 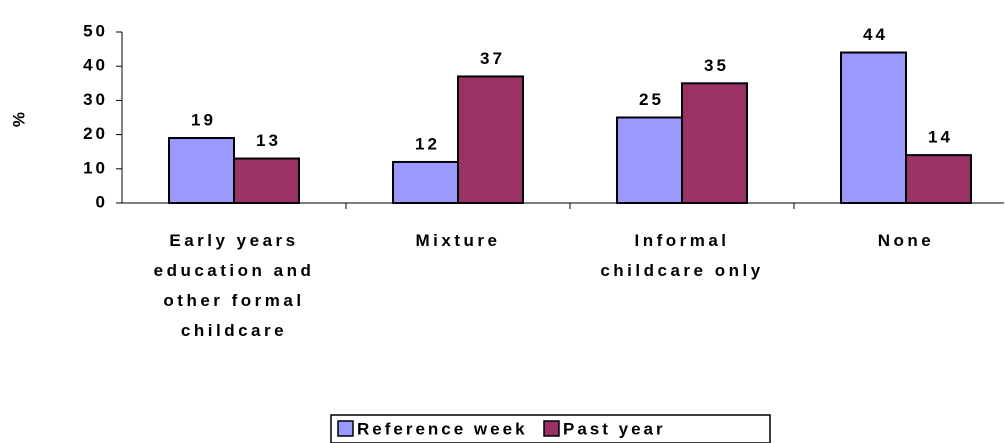 What do you see at coordinates (442, 428) in the screenshot?
I see `legend-label: Reference week` at bounding box center [442, 428].